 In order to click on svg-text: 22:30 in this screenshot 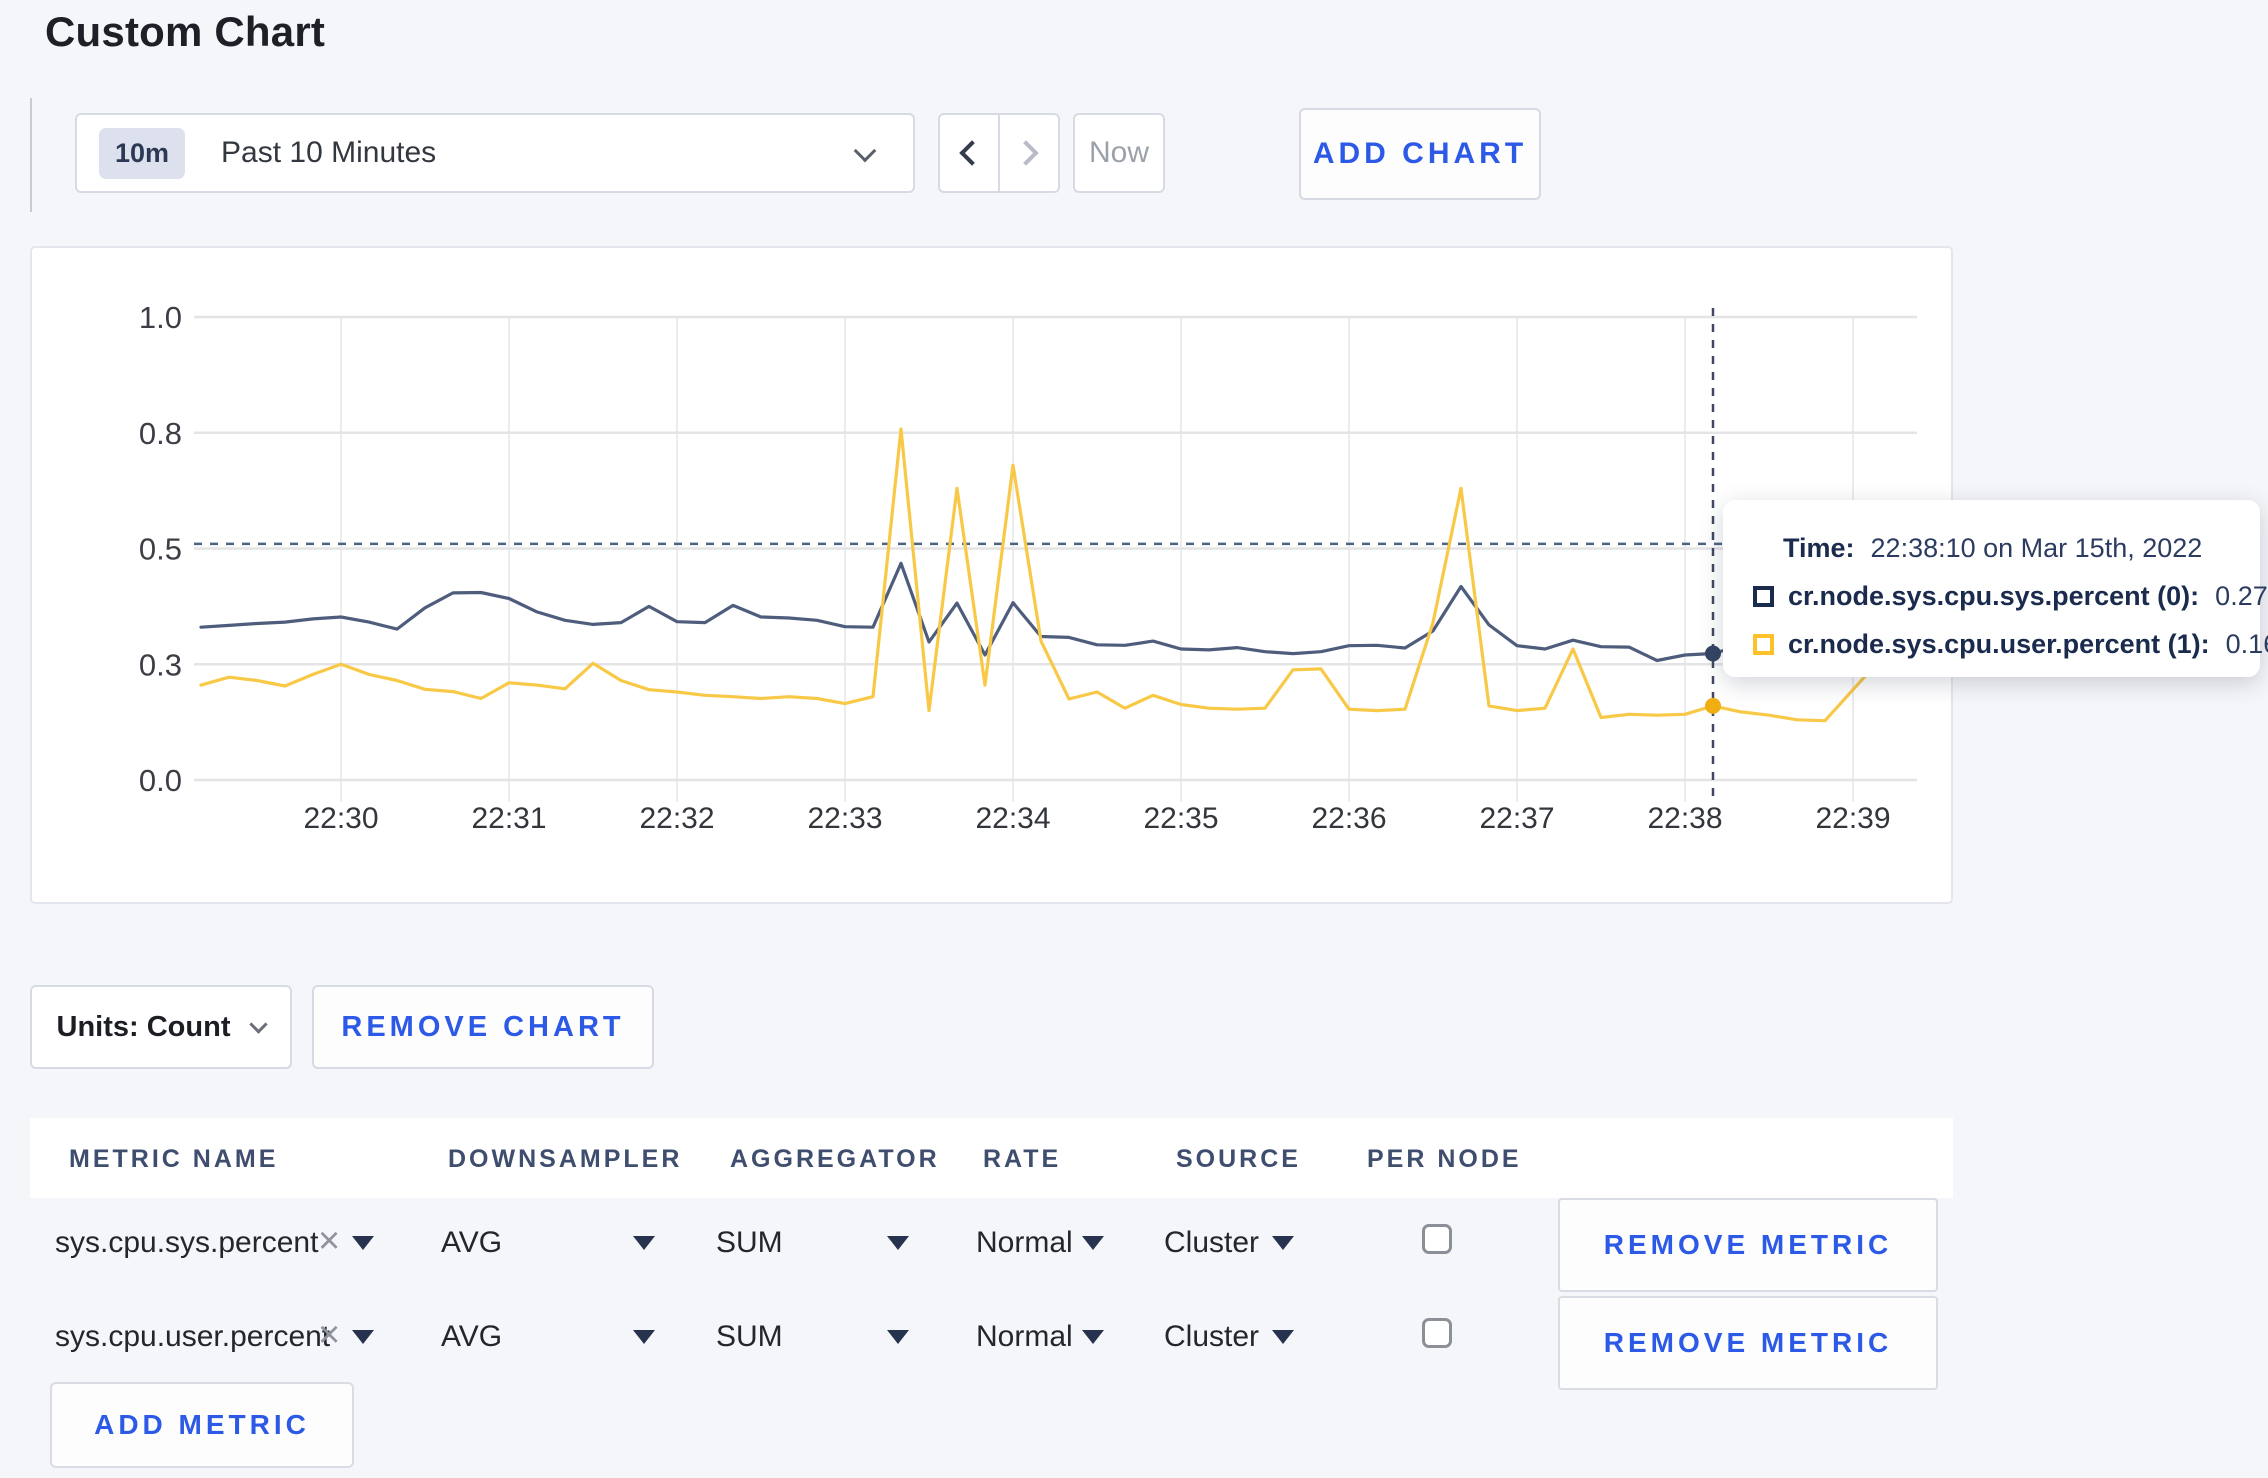, I will do `click(340, 818)`.